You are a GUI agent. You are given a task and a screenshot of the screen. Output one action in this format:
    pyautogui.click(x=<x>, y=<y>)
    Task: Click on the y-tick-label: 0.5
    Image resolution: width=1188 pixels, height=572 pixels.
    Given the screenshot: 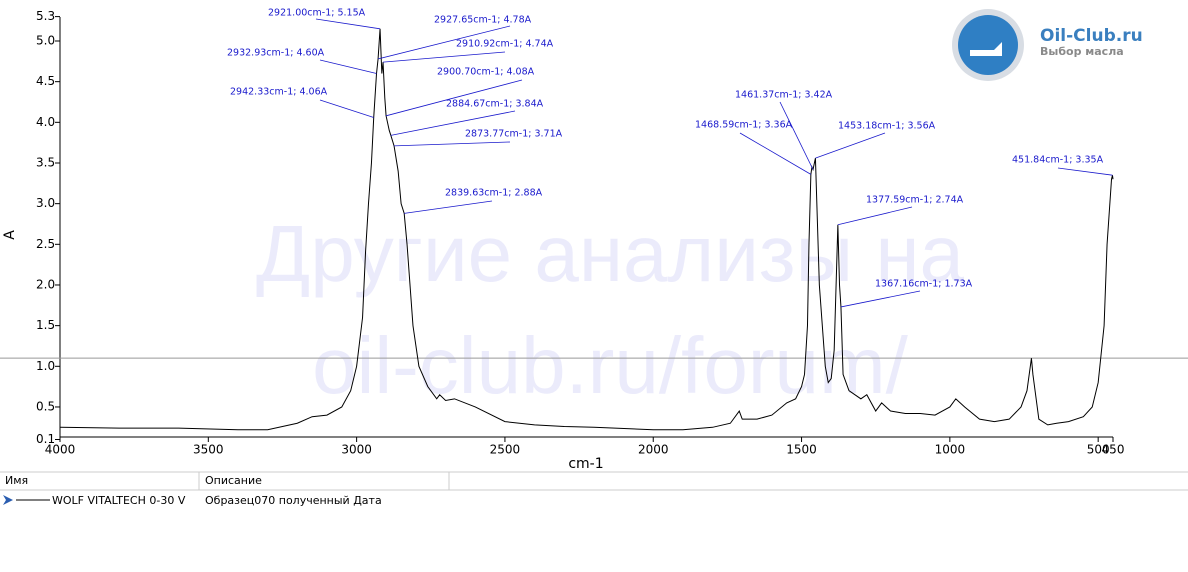 What is the action you would take?
    pyautogui.click(x=45, y=406)
    